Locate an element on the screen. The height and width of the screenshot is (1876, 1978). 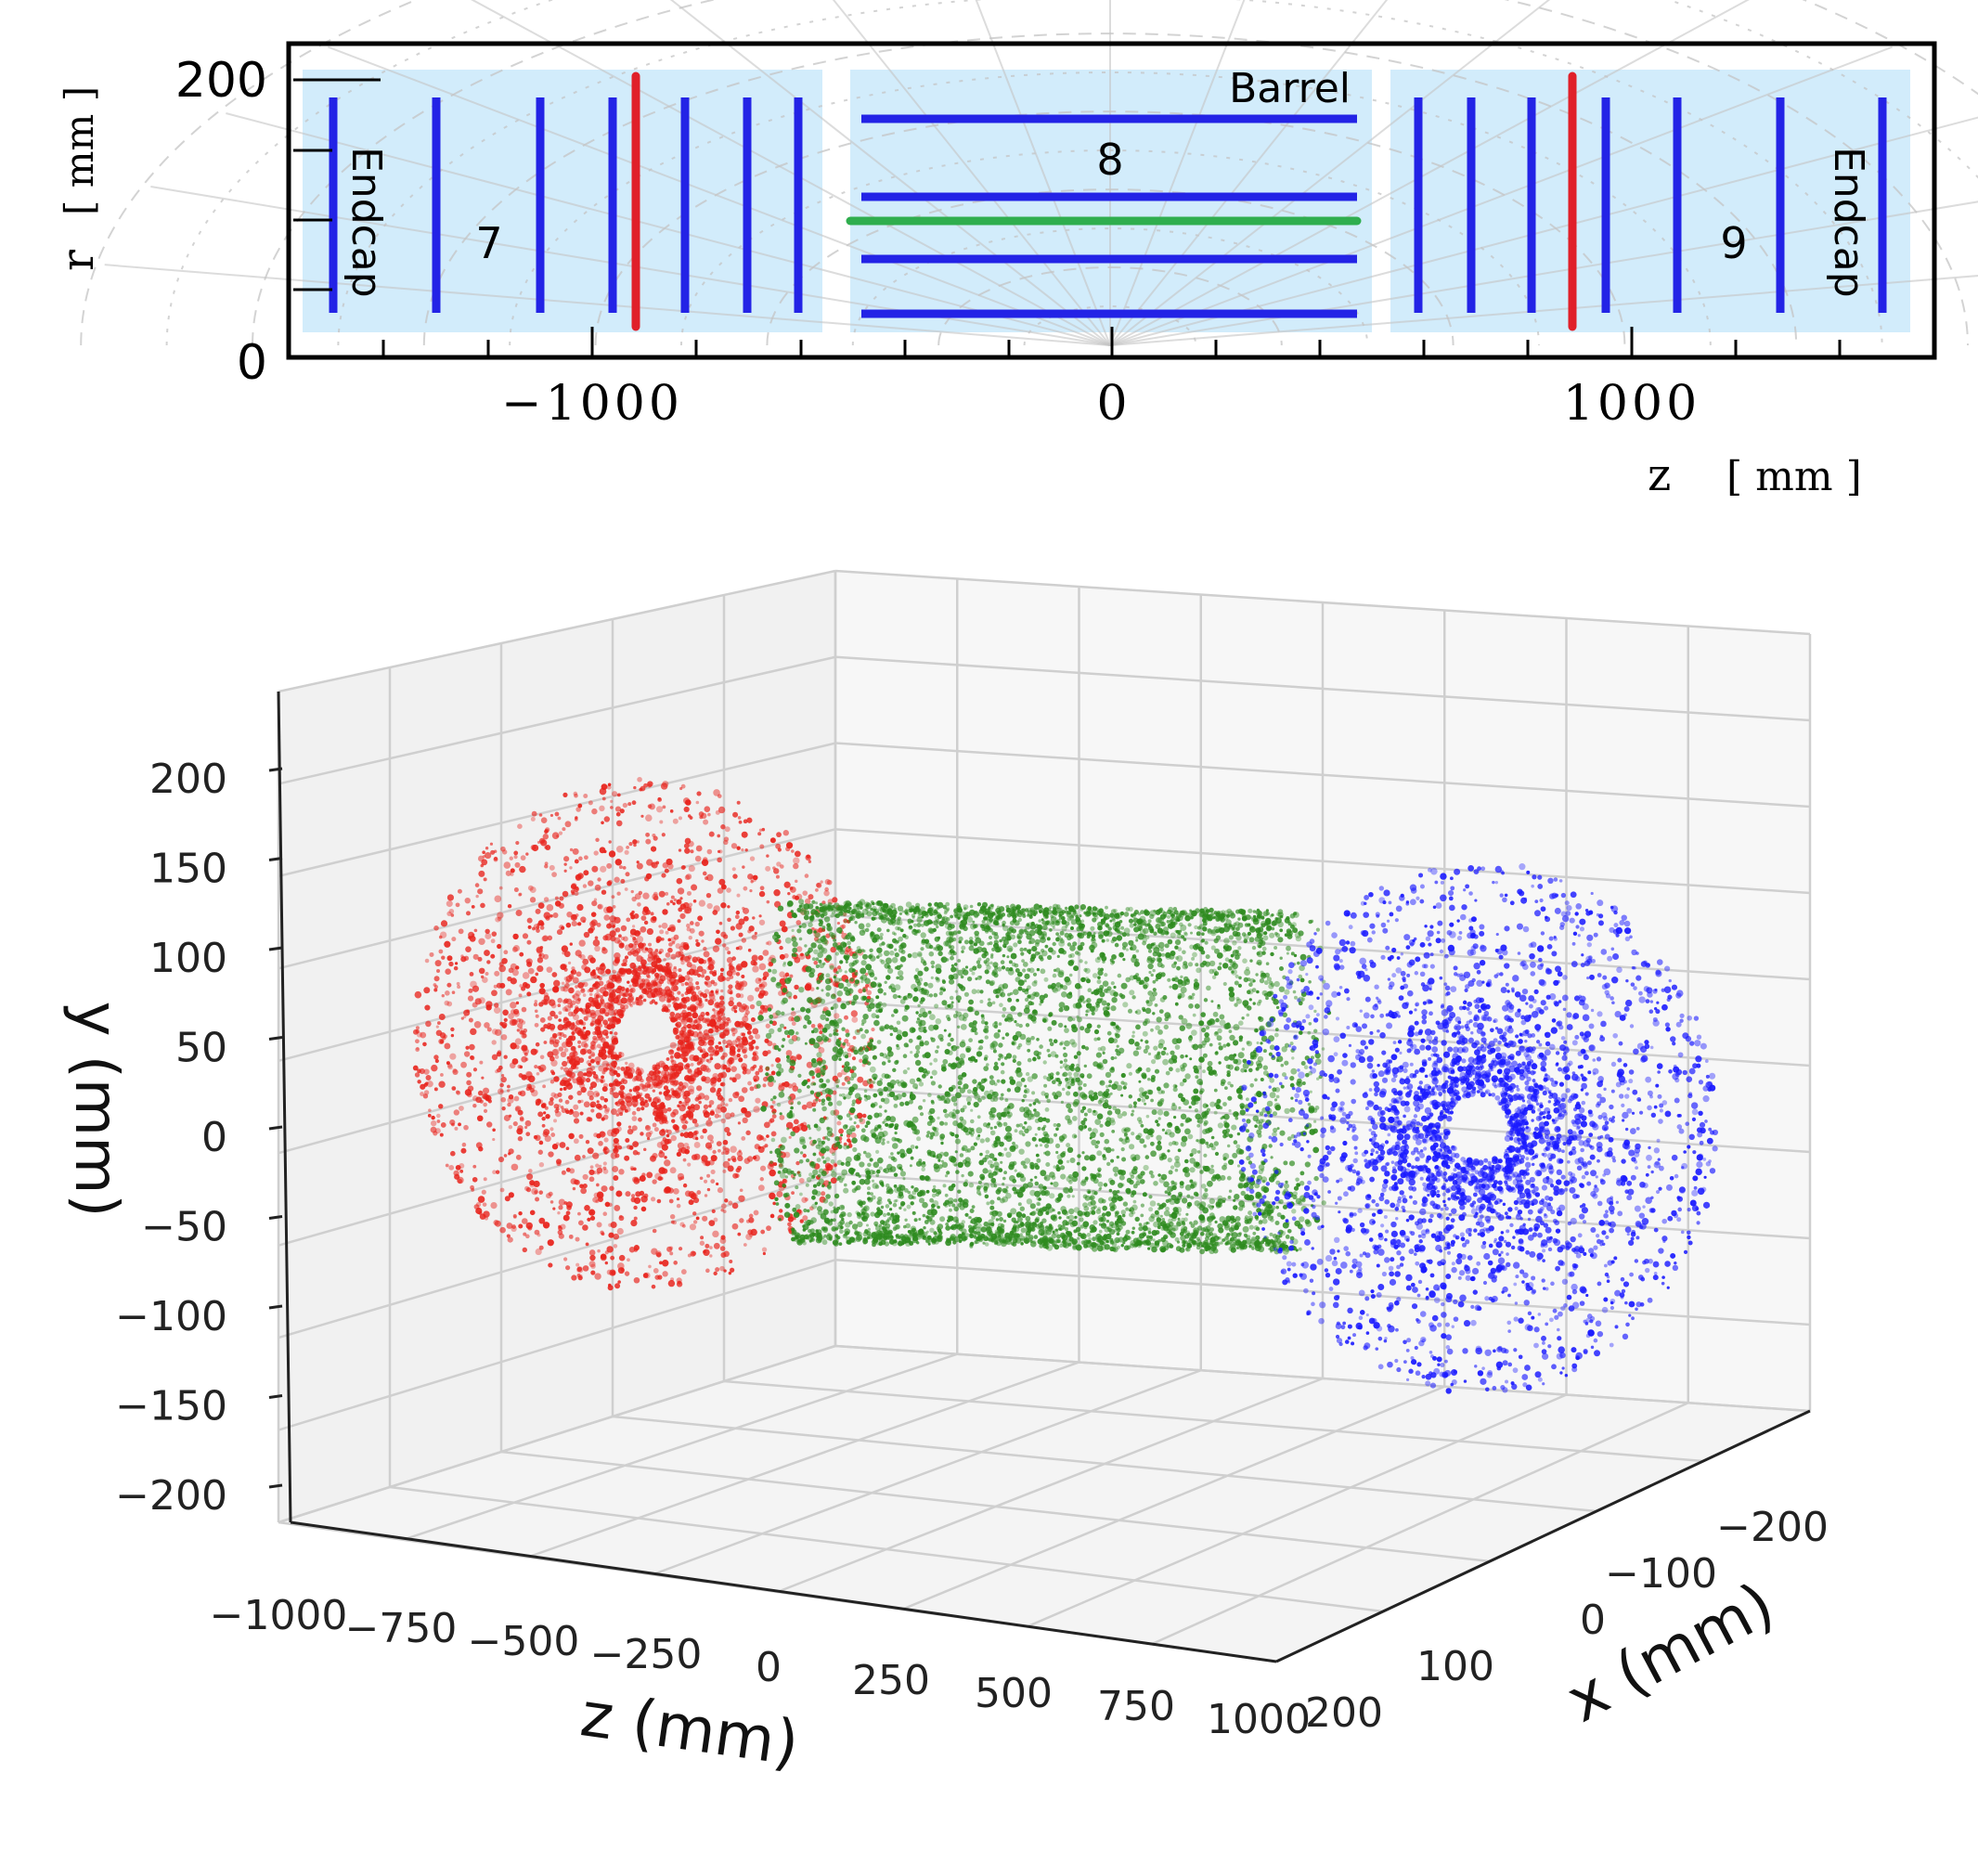
barrel-label: Barrel is located at coordinates (1290, 88).